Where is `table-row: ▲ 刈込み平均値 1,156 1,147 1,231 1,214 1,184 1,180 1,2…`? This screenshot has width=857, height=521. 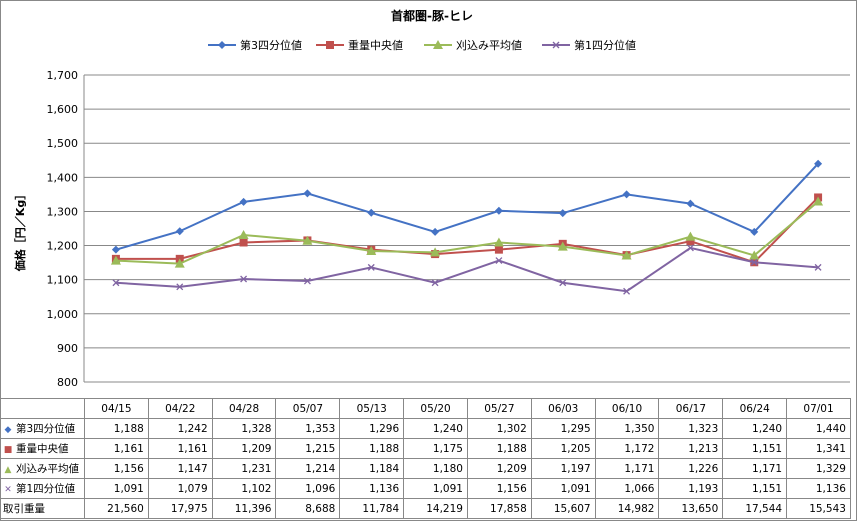
table-row: ▲ 刈込み平均値 1,156 1,147 1,231 1,214 1,184 1,180 1,2… is located at coordinates (425, 468).